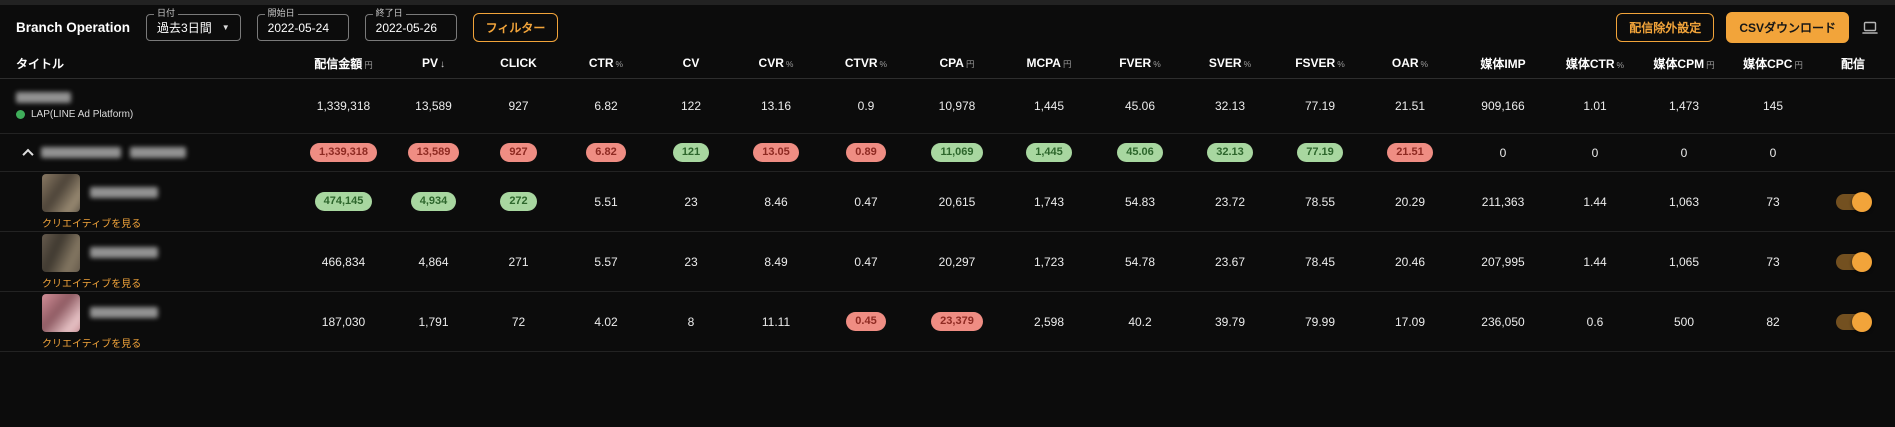  I want to click on column-header-title: タイトル, so click(40, 63).